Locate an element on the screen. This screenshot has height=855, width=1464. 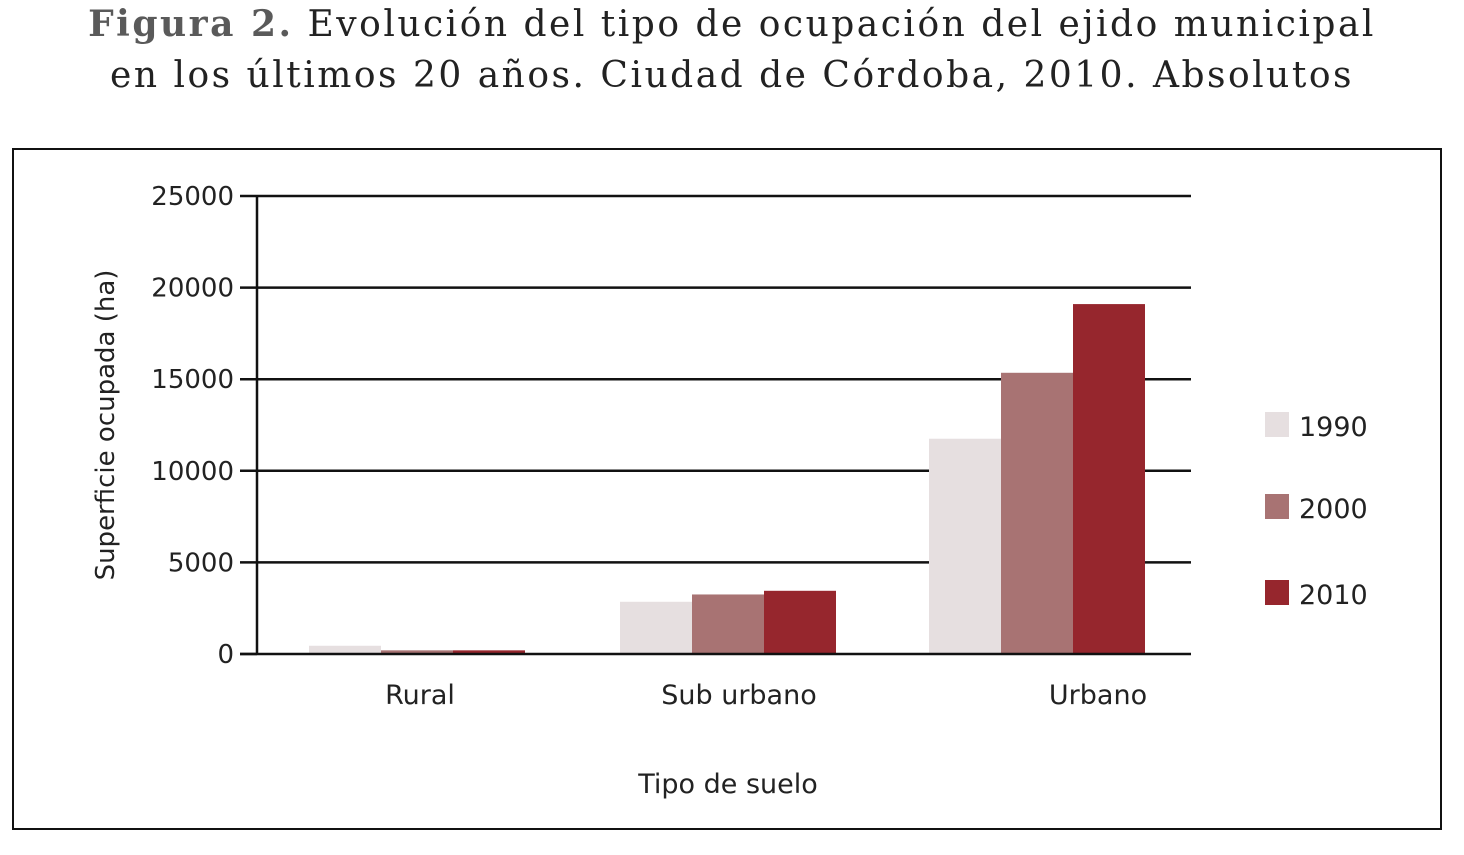
legend-swatch-2010 is located at coordinates (1277, 592).